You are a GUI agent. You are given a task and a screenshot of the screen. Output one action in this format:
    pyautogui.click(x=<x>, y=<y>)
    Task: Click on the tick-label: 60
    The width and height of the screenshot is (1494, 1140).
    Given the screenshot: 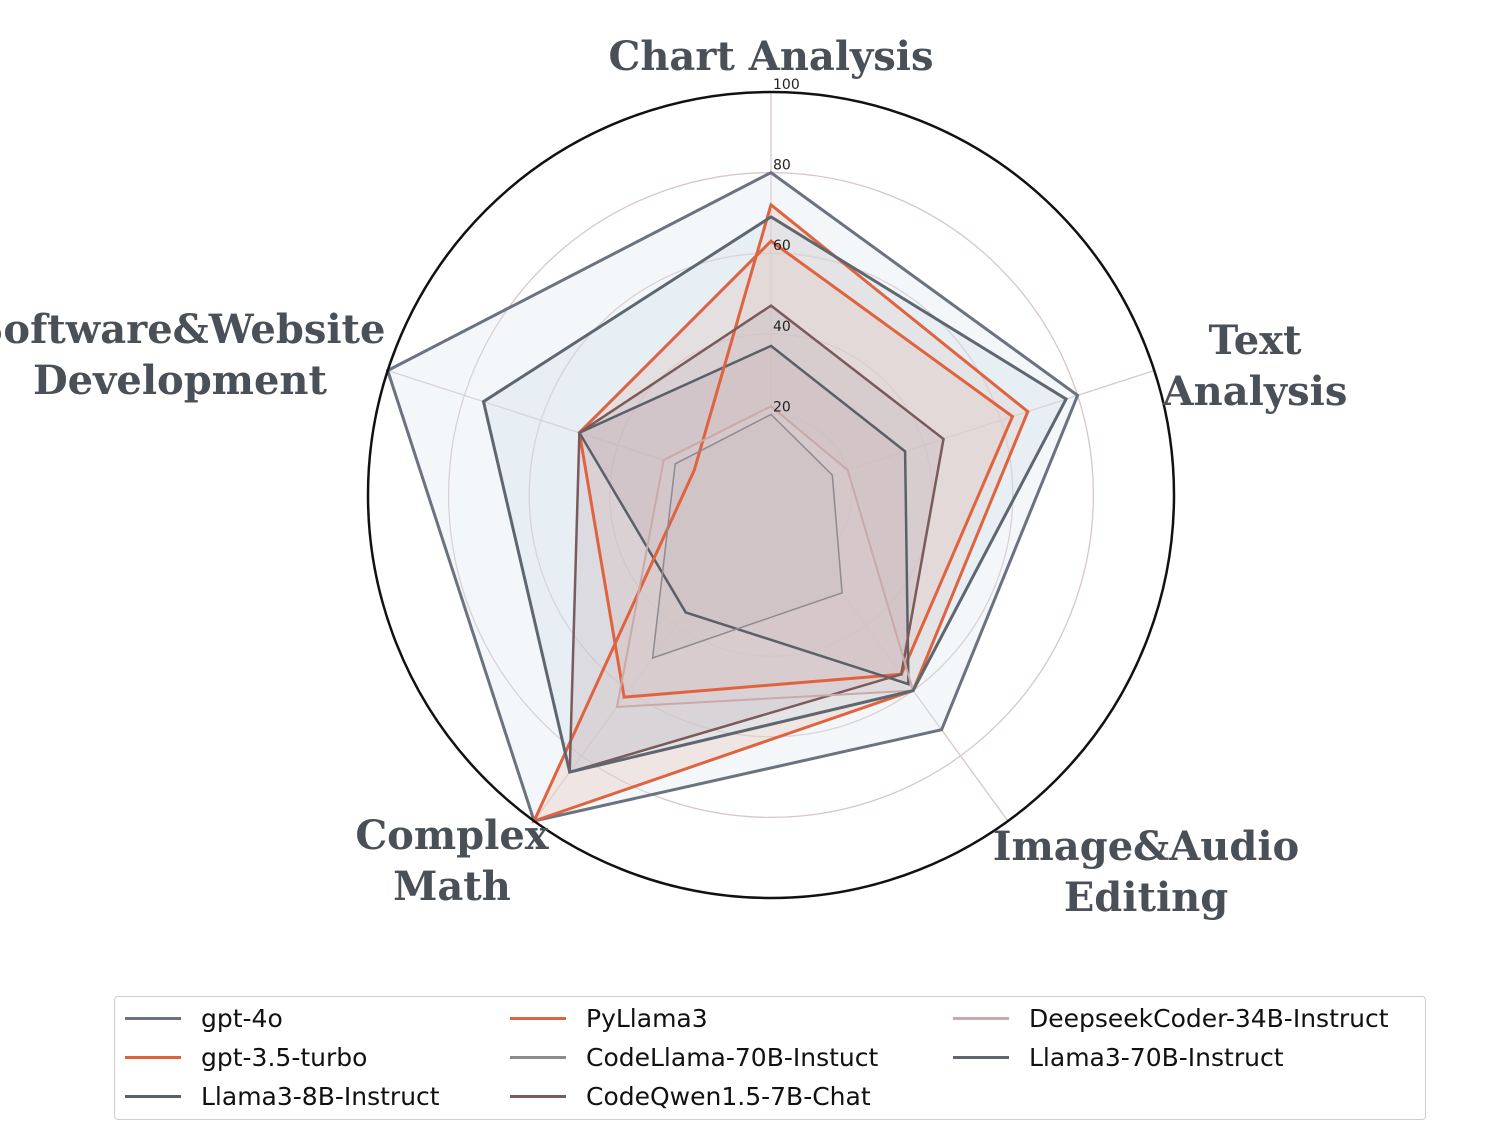 What is the action you would take?
    pyautogui.click(x=782, y=246)
    